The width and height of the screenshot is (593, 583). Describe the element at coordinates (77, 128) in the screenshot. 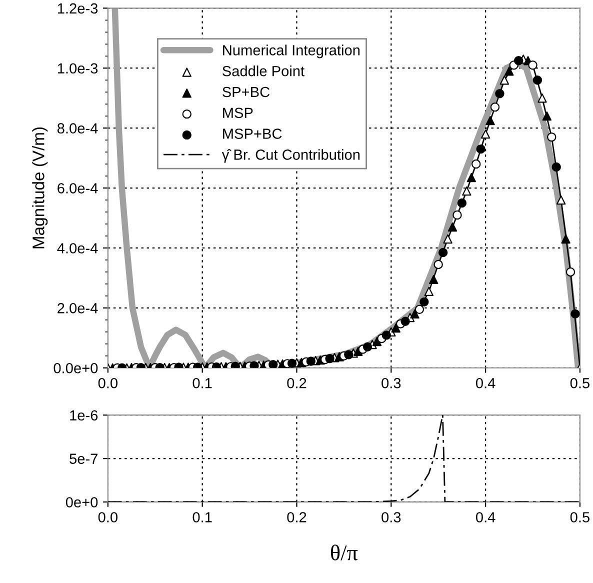

I see `y-tick-label: 8.0e-4` at that location.